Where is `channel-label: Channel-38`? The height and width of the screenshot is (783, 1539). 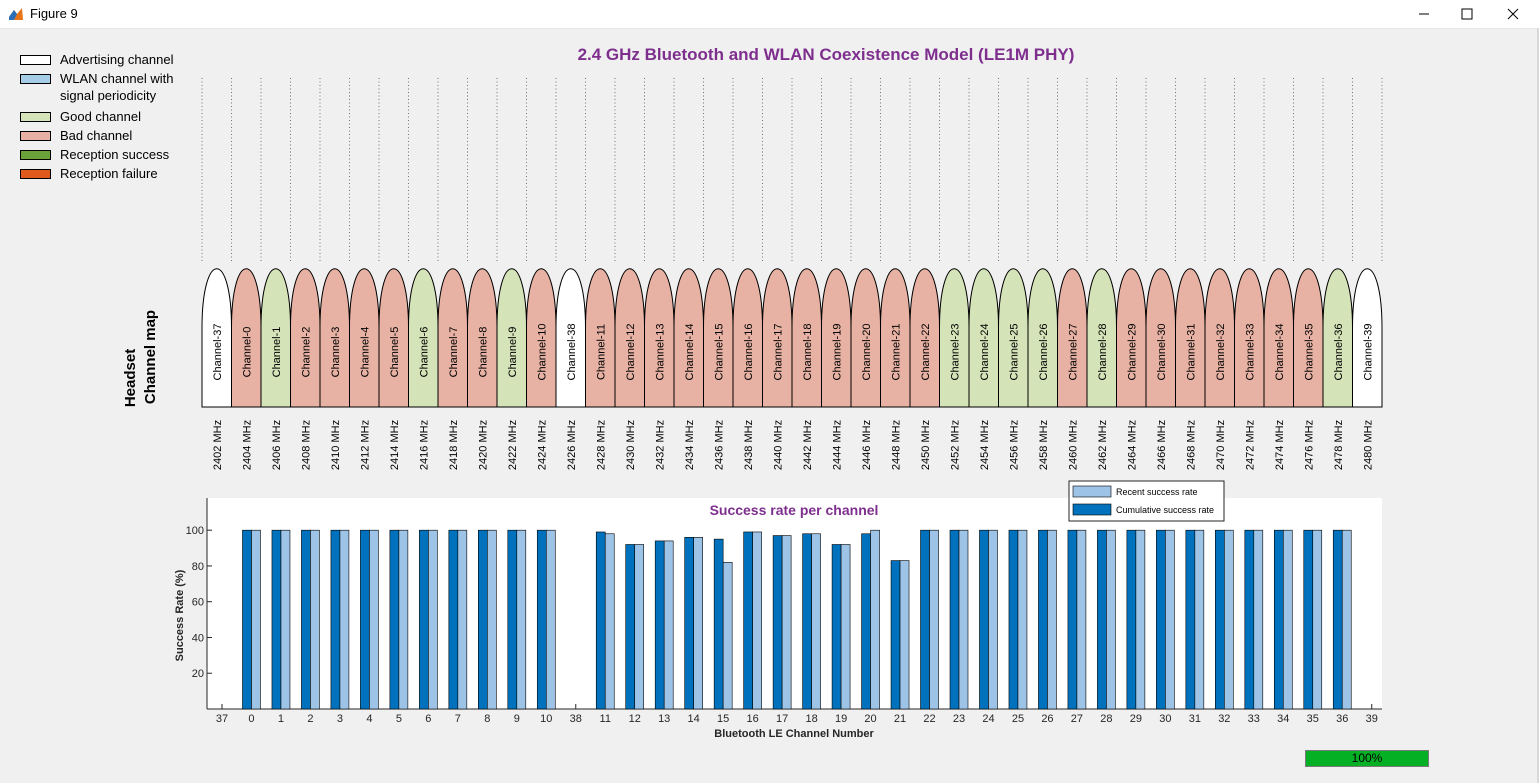
channel-label: Channel-38 is located at coordinates (572, 352).